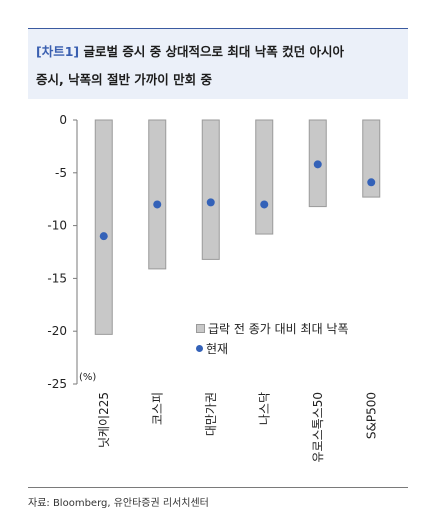  What do you see at coordinates (58, 51) in the screenshot?
I see `chart-tag: [차트1]` at bounding box center [58, 51].